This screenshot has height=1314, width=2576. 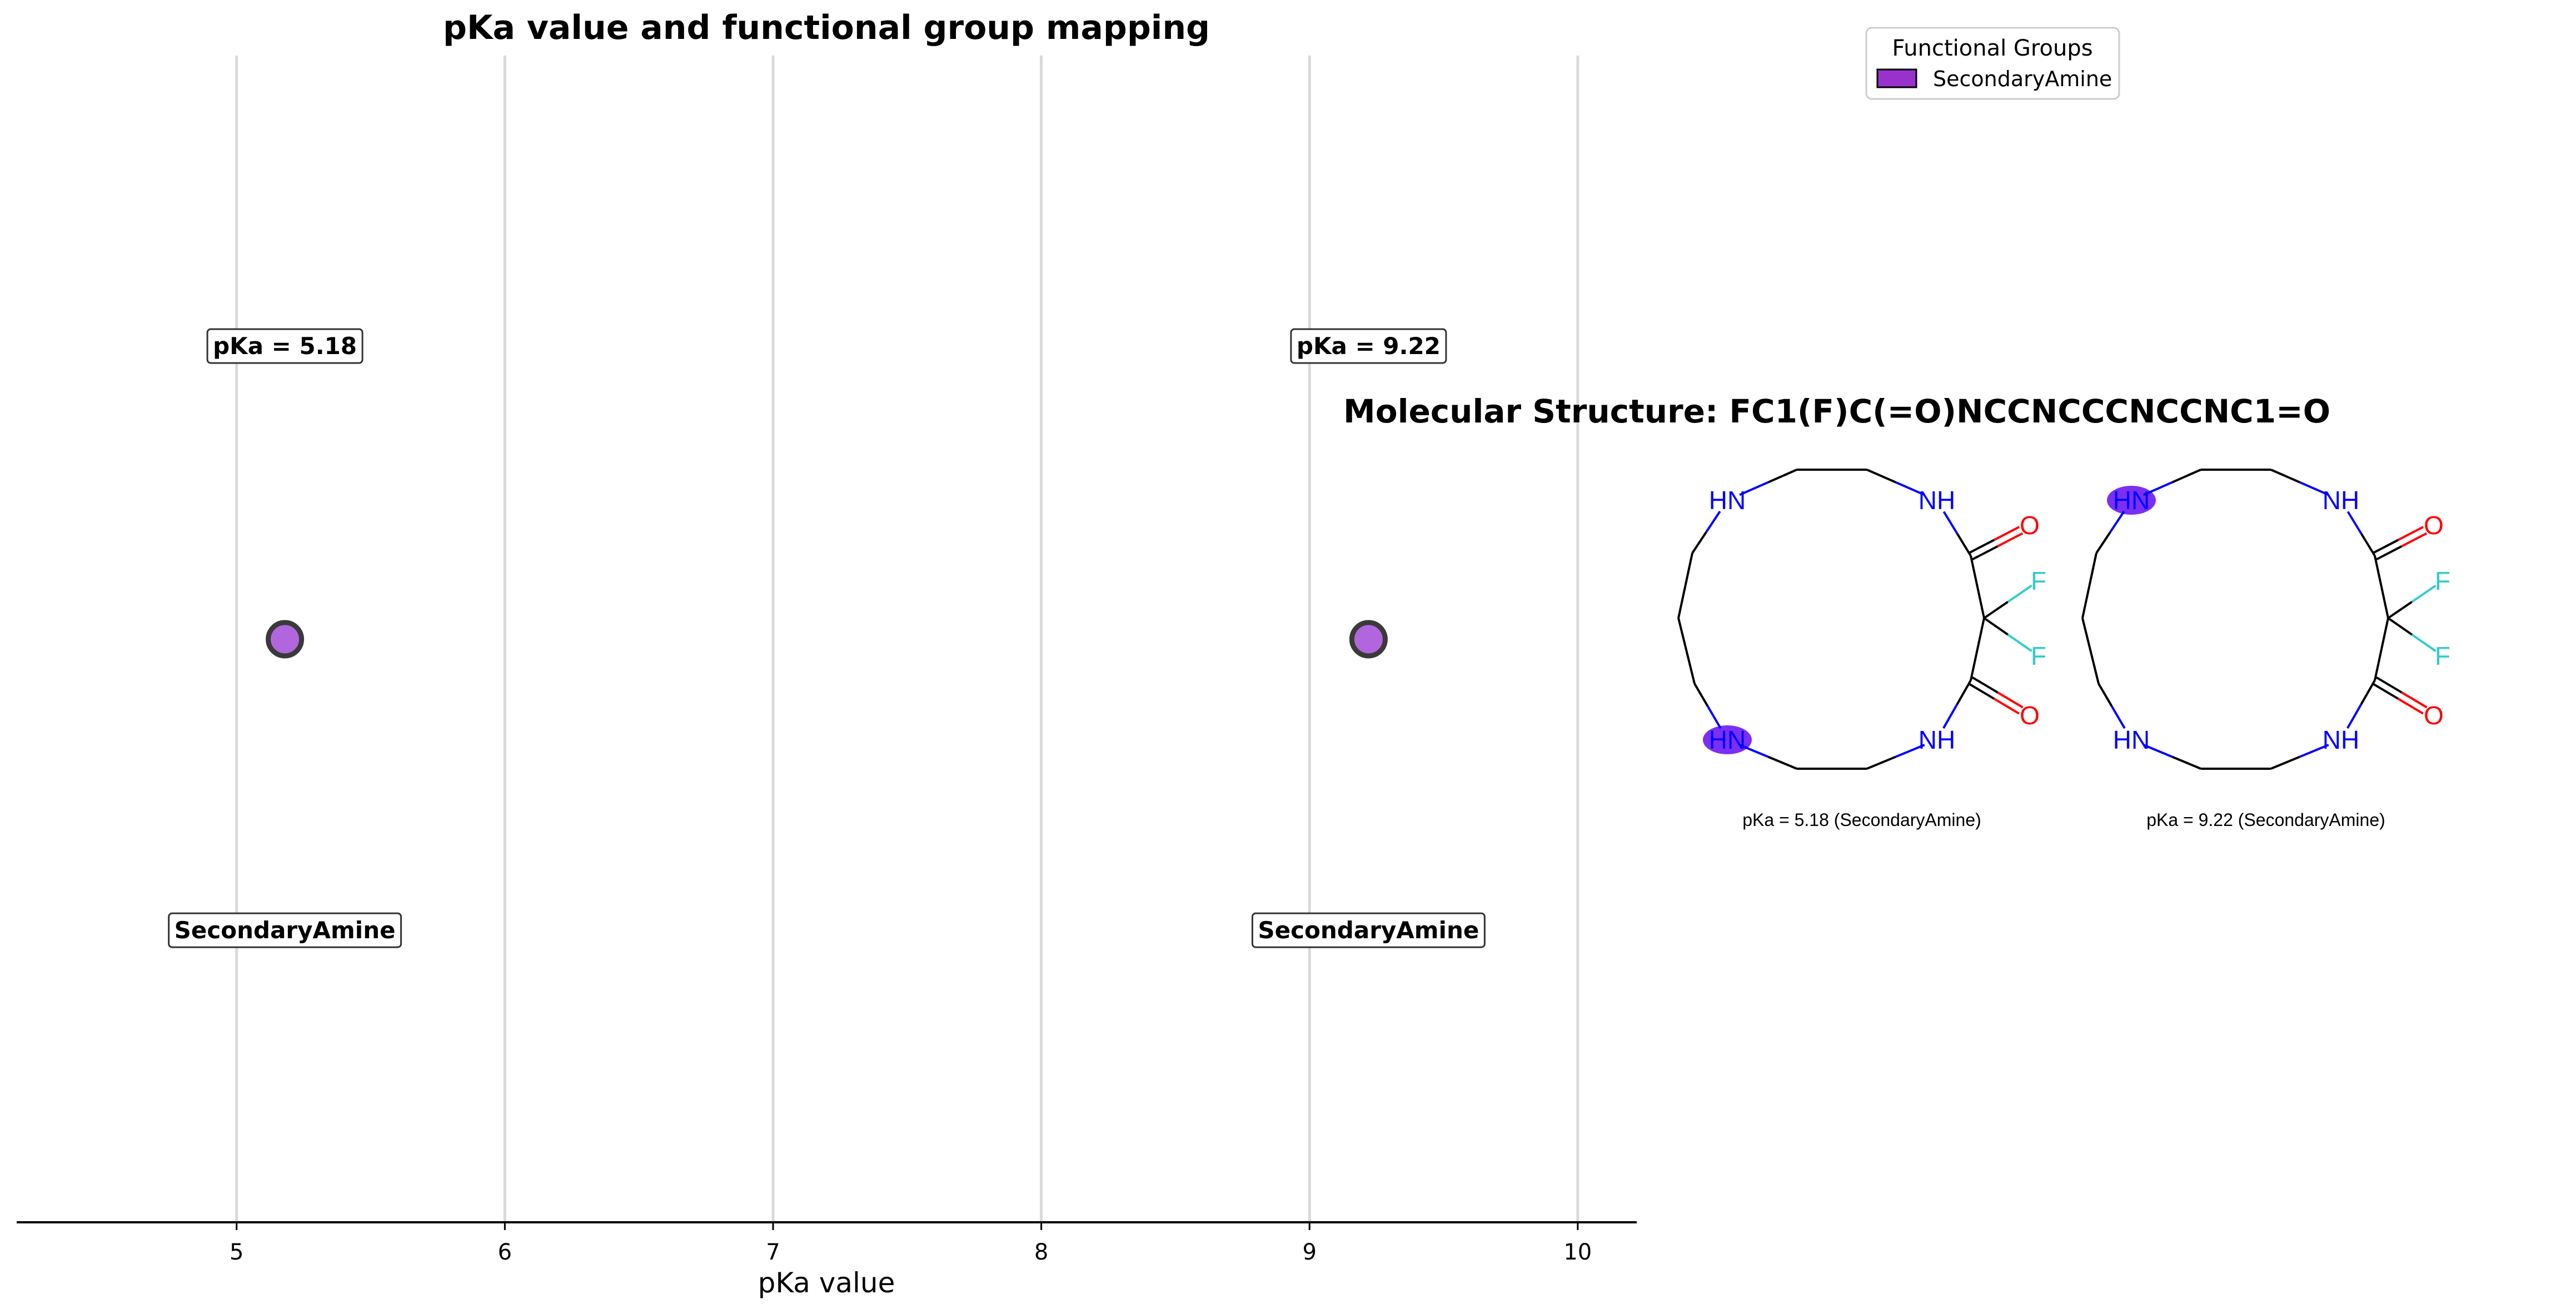 I want to click on x-axis-label: pKa value, so click(x=826, y=1283).